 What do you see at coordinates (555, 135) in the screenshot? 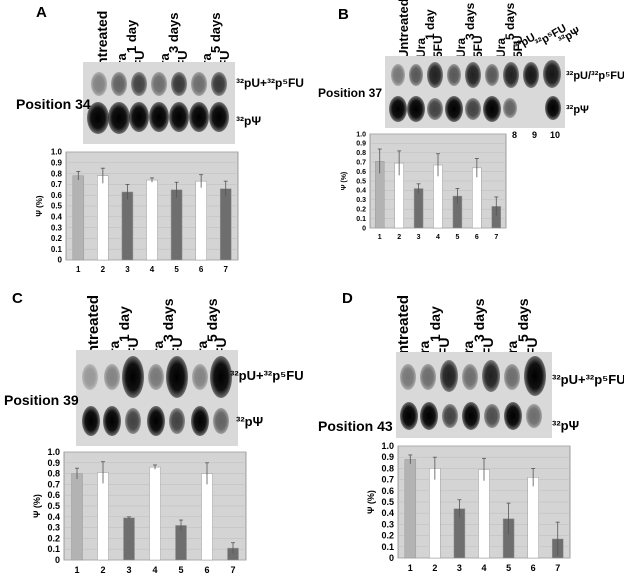
I see `lane-10: 10` at bounding box center [555, 135].